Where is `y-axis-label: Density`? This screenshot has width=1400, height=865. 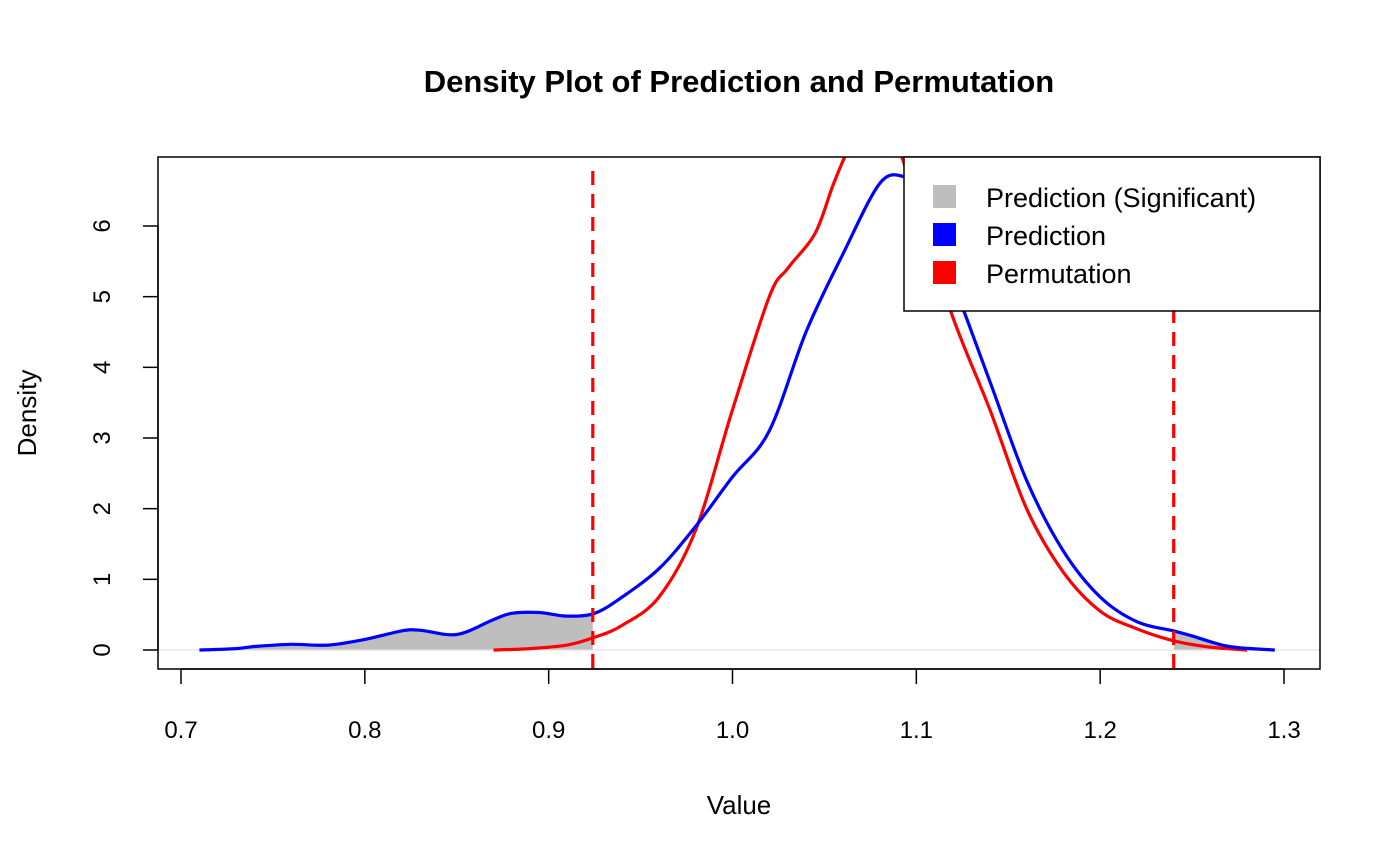 y-axis-label: Density is located at coordinates (27, 413).